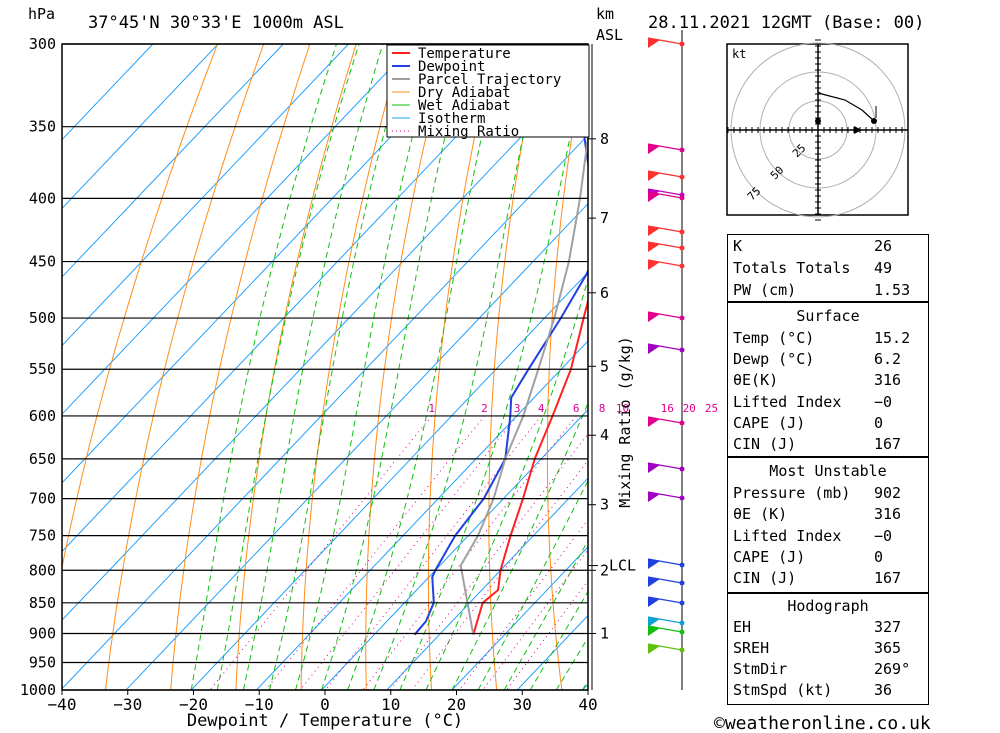 This screenshot has width=1000, height=733. What do you see at coordinates (38, 690) in the screenshot?
I see `pressure-tick-label: 1000` at bounding box center [38, 690].